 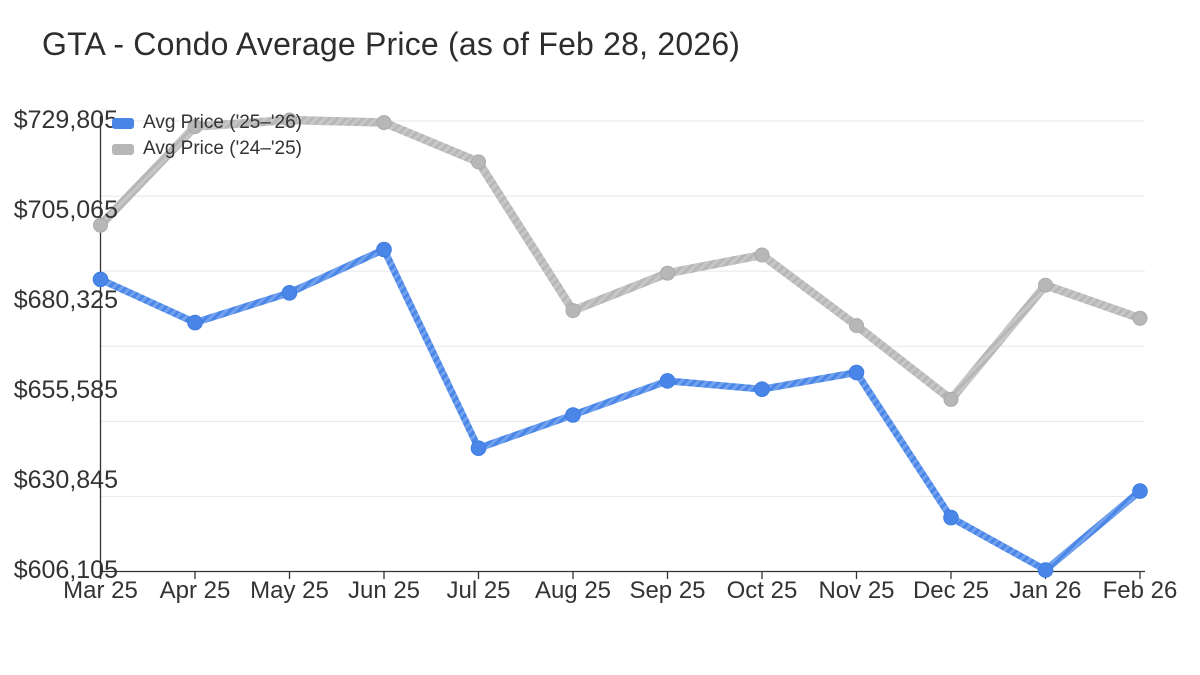 What do you see at coordinates (123, 149) in the screenshot?
I see `legend-swatch-gray` at bounding box center [123, 149].